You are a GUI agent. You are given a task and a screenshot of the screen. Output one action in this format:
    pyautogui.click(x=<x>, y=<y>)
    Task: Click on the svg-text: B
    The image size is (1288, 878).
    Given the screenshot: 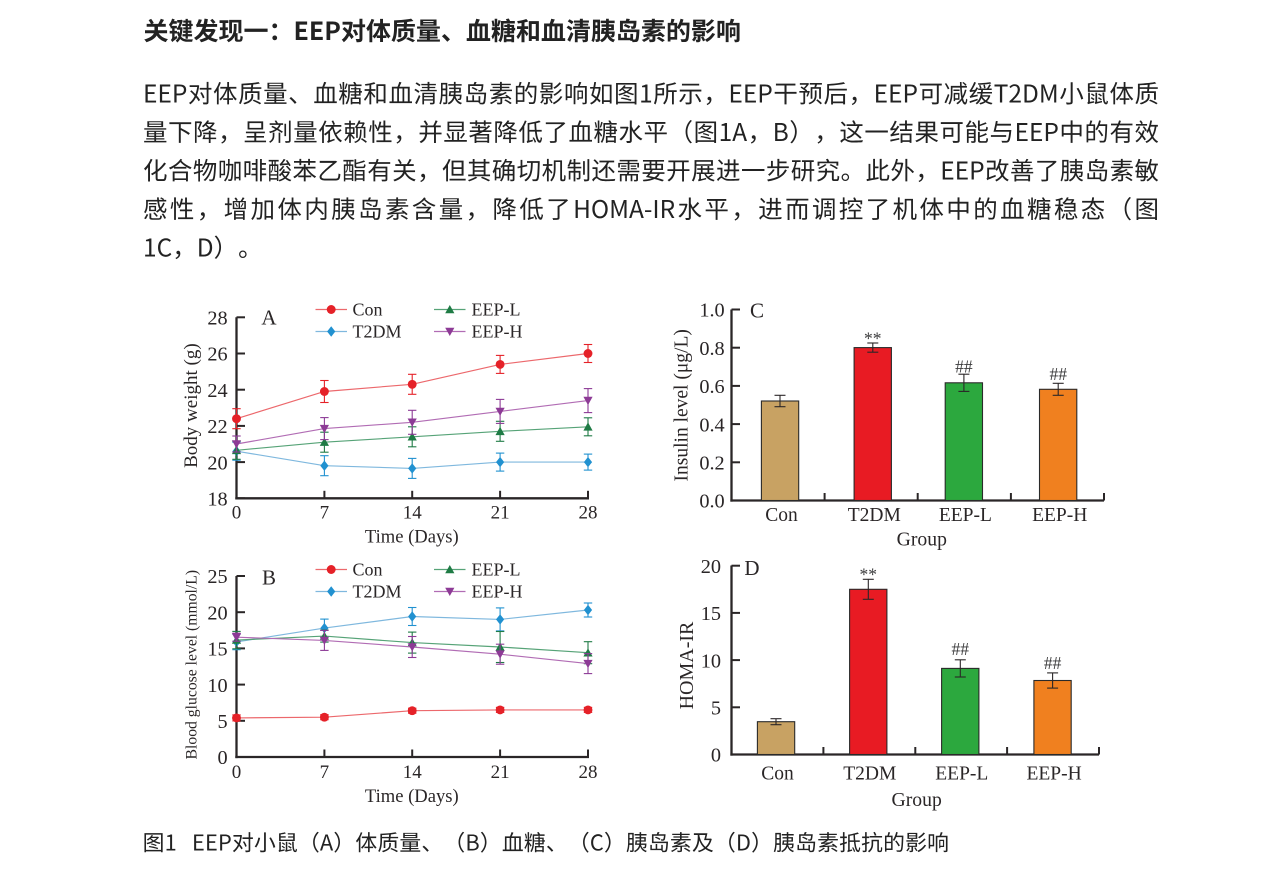 What is the action you would take?
    pyautogui.click(x=269, y=578)
    